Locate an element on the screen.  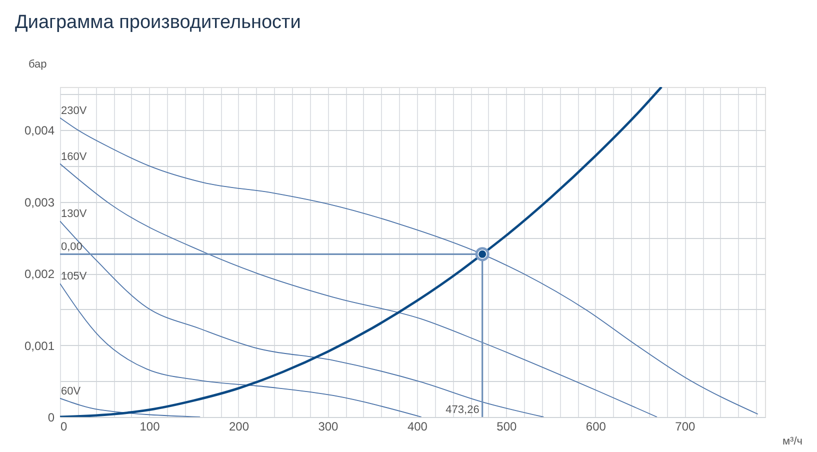
x-tick-label: 0 is located at coordinates (64, 427).